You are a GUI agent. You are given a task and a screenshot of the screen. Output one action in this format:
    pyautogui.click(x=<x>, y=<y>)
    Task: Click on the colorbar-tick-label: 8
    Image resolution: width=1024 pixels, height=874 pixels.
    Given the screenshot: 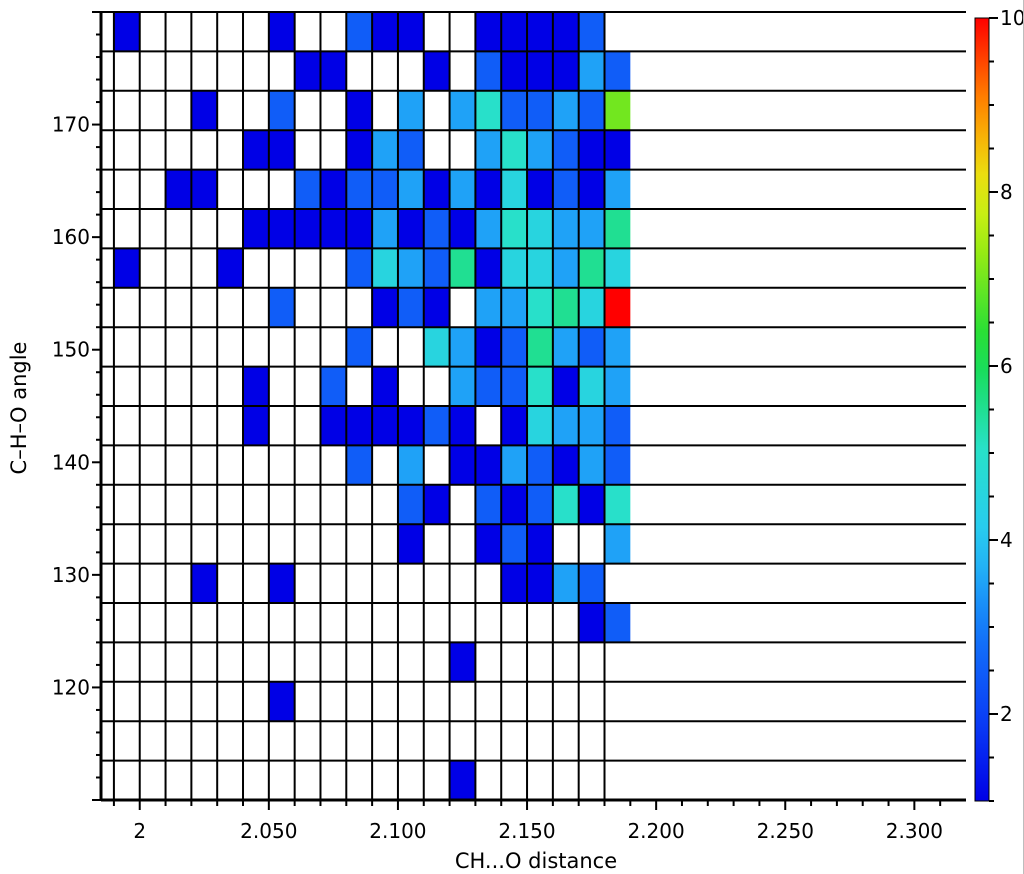 What is the action you would take?
    pyautogui.click(x=1006, y=192)
    